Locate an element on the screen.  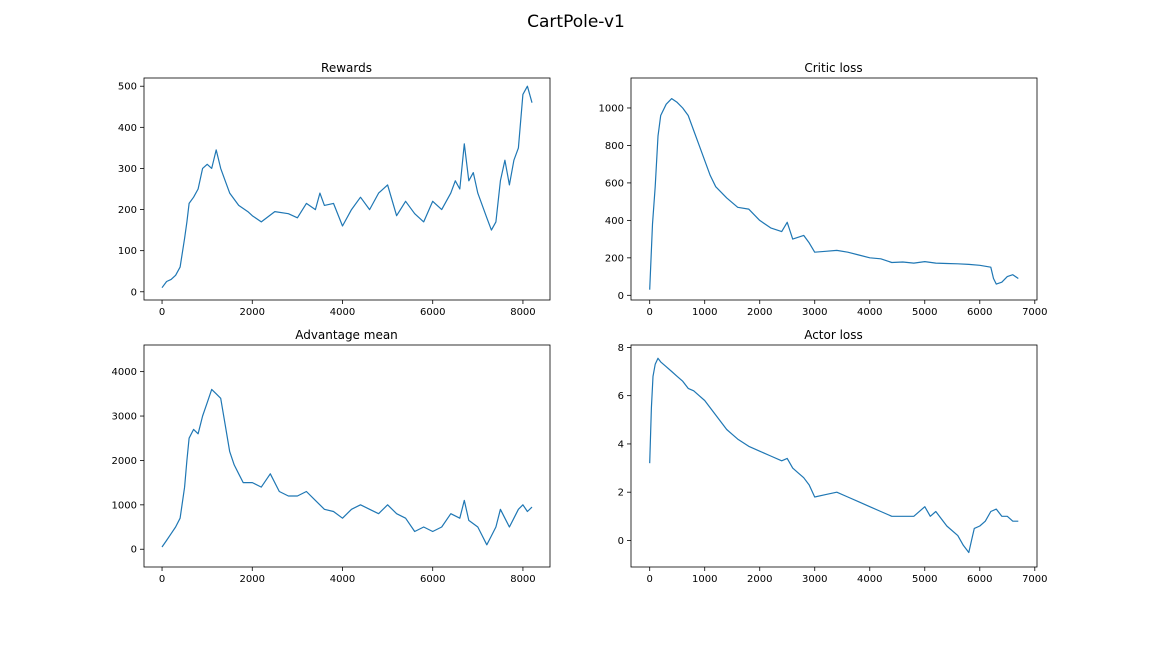
actor-loss-x-tick-label: 3000 is located at coordinates (814, 579).